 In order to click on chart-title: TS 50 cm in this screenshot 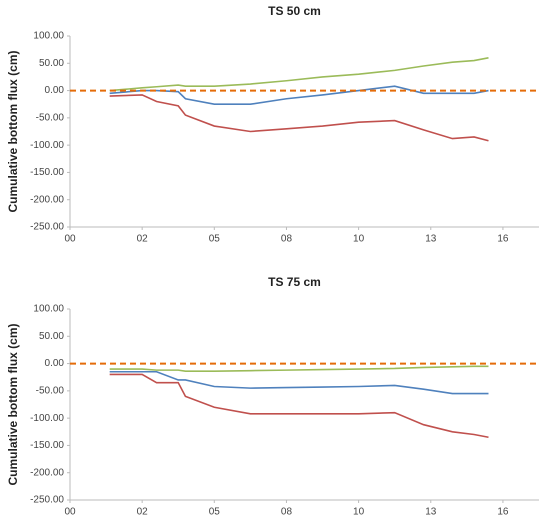, I will do `click(294, 11)`.